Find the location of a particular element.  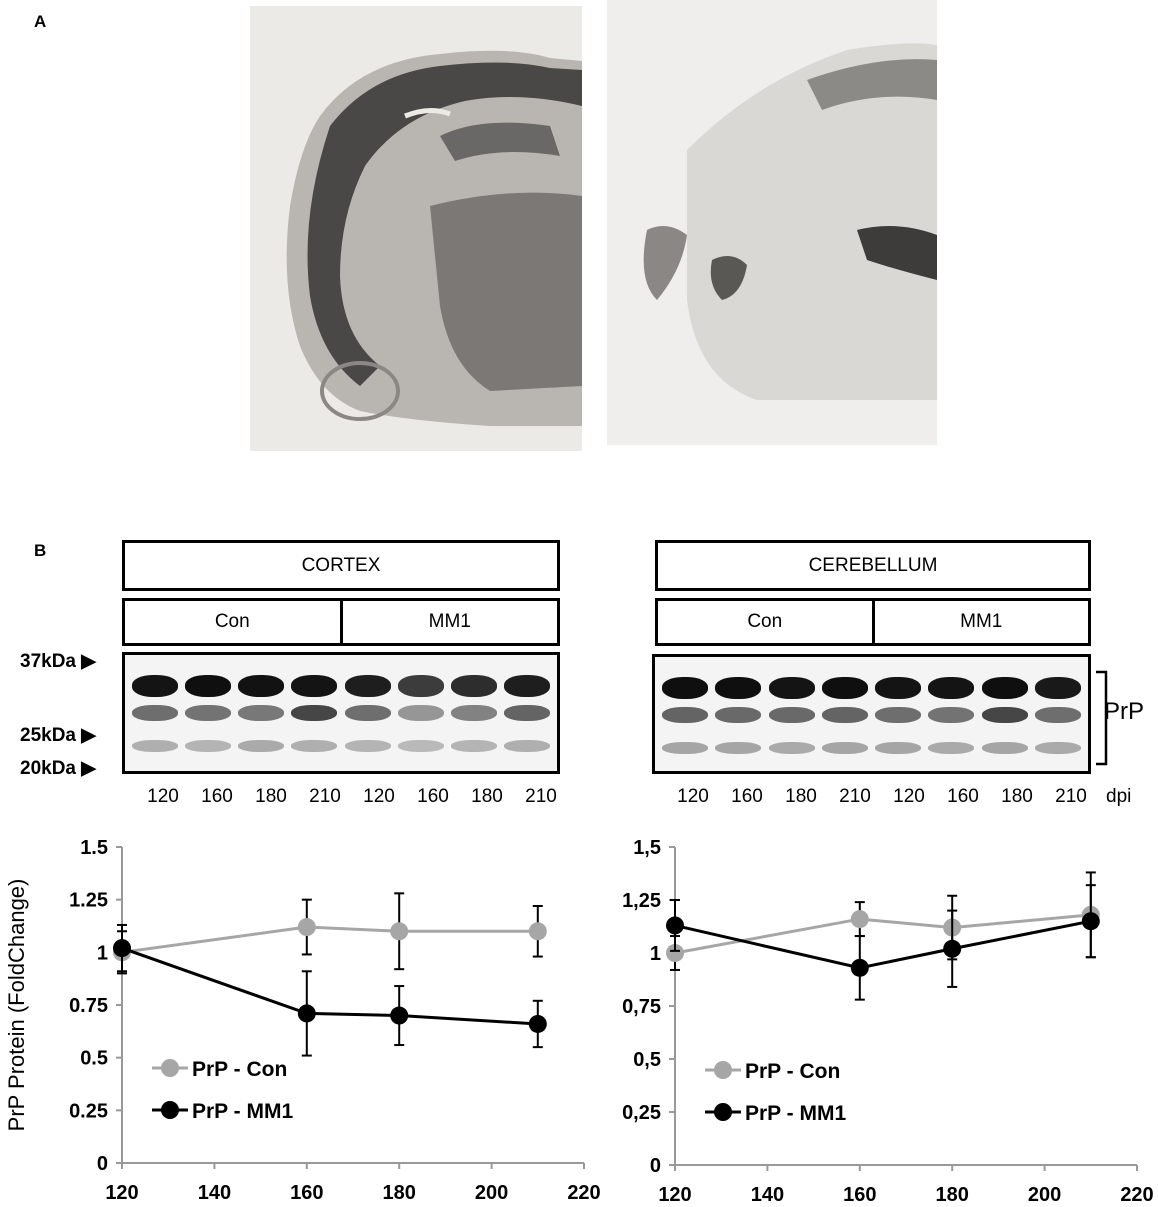

x-tick-label: 200 is located at coordinates (1044, 1195).